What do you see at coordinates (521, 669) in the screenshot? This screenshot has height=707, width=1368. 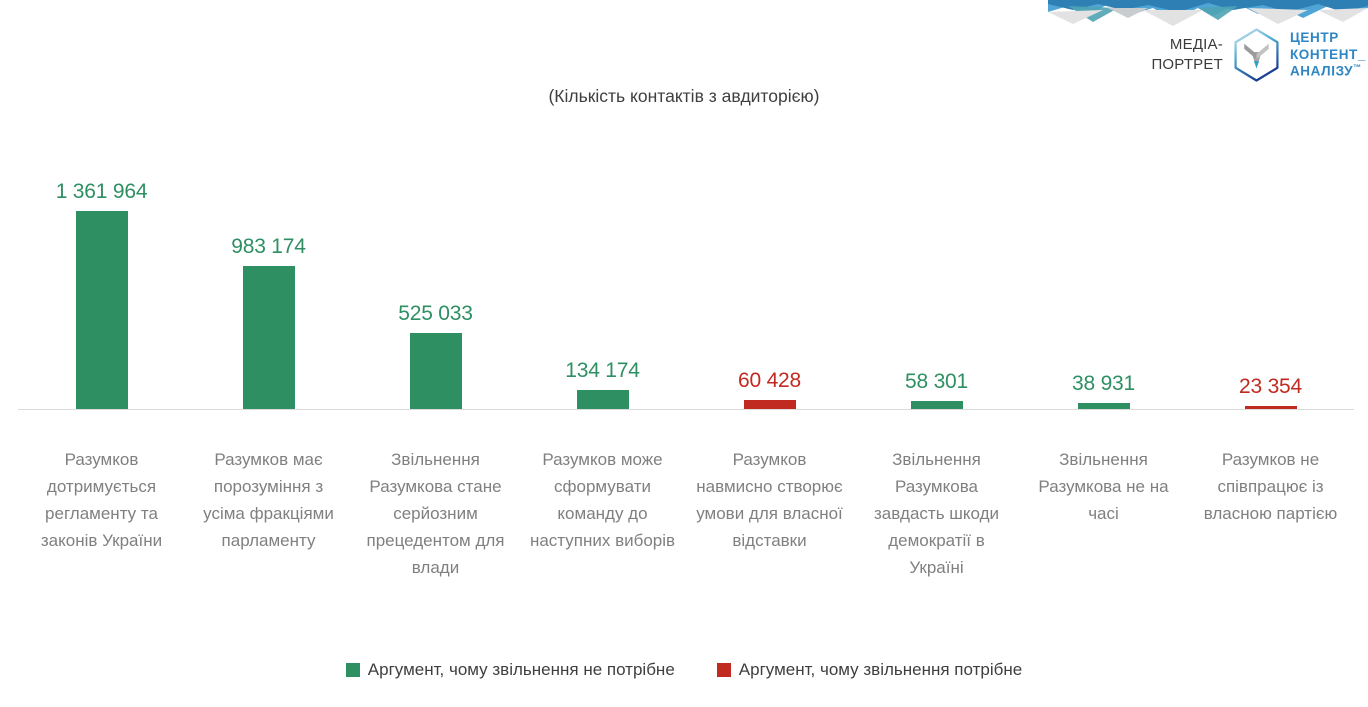 I see `legend-label: Аргумент, чому звільнення не потрібне` at bounding box center [521, 669].